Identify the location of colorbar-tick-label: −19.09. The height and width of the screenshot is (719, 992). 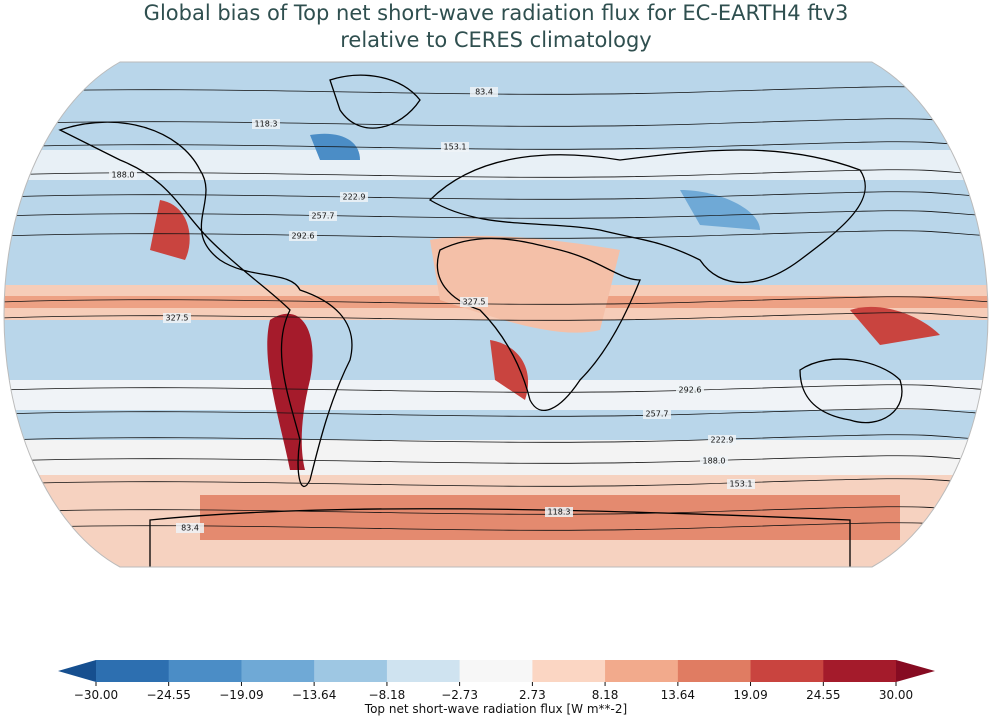
(241, 695).